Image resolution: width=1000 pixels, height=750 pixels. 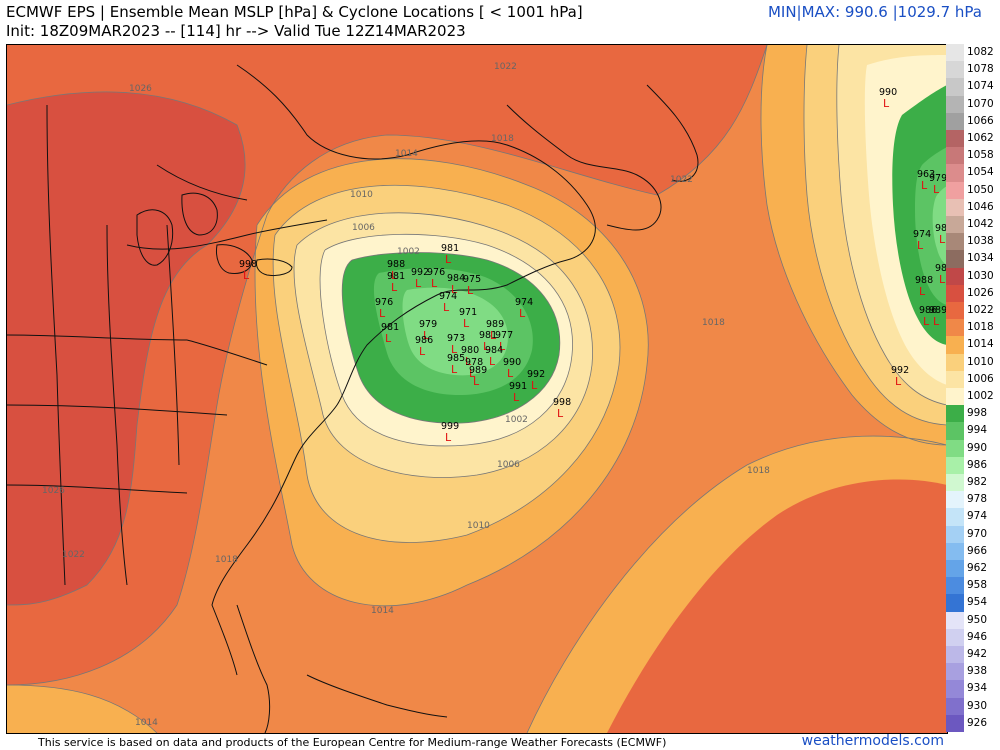 What do you see at coordinates (248, 264) in the screenshot?
I see `cyclone-pressure: 998` at bounding box center [248, 264].